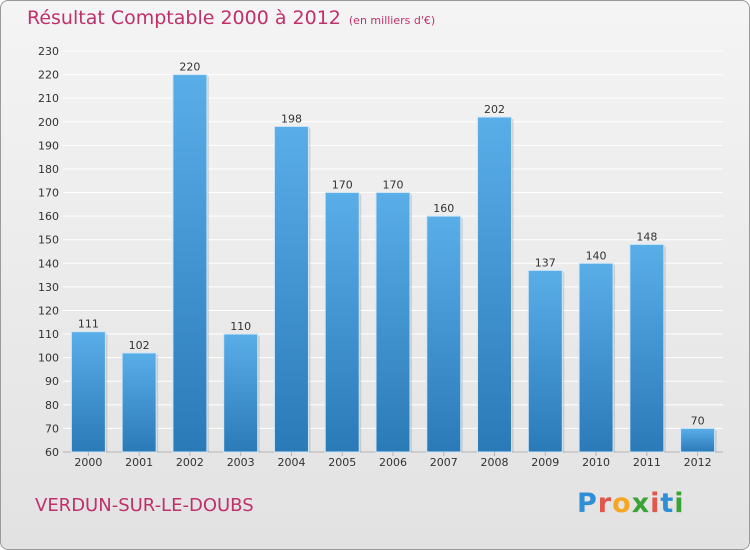  Describe the element at coordinates (545, 262) in the screenshot. I see `data-label: 137` at that location.